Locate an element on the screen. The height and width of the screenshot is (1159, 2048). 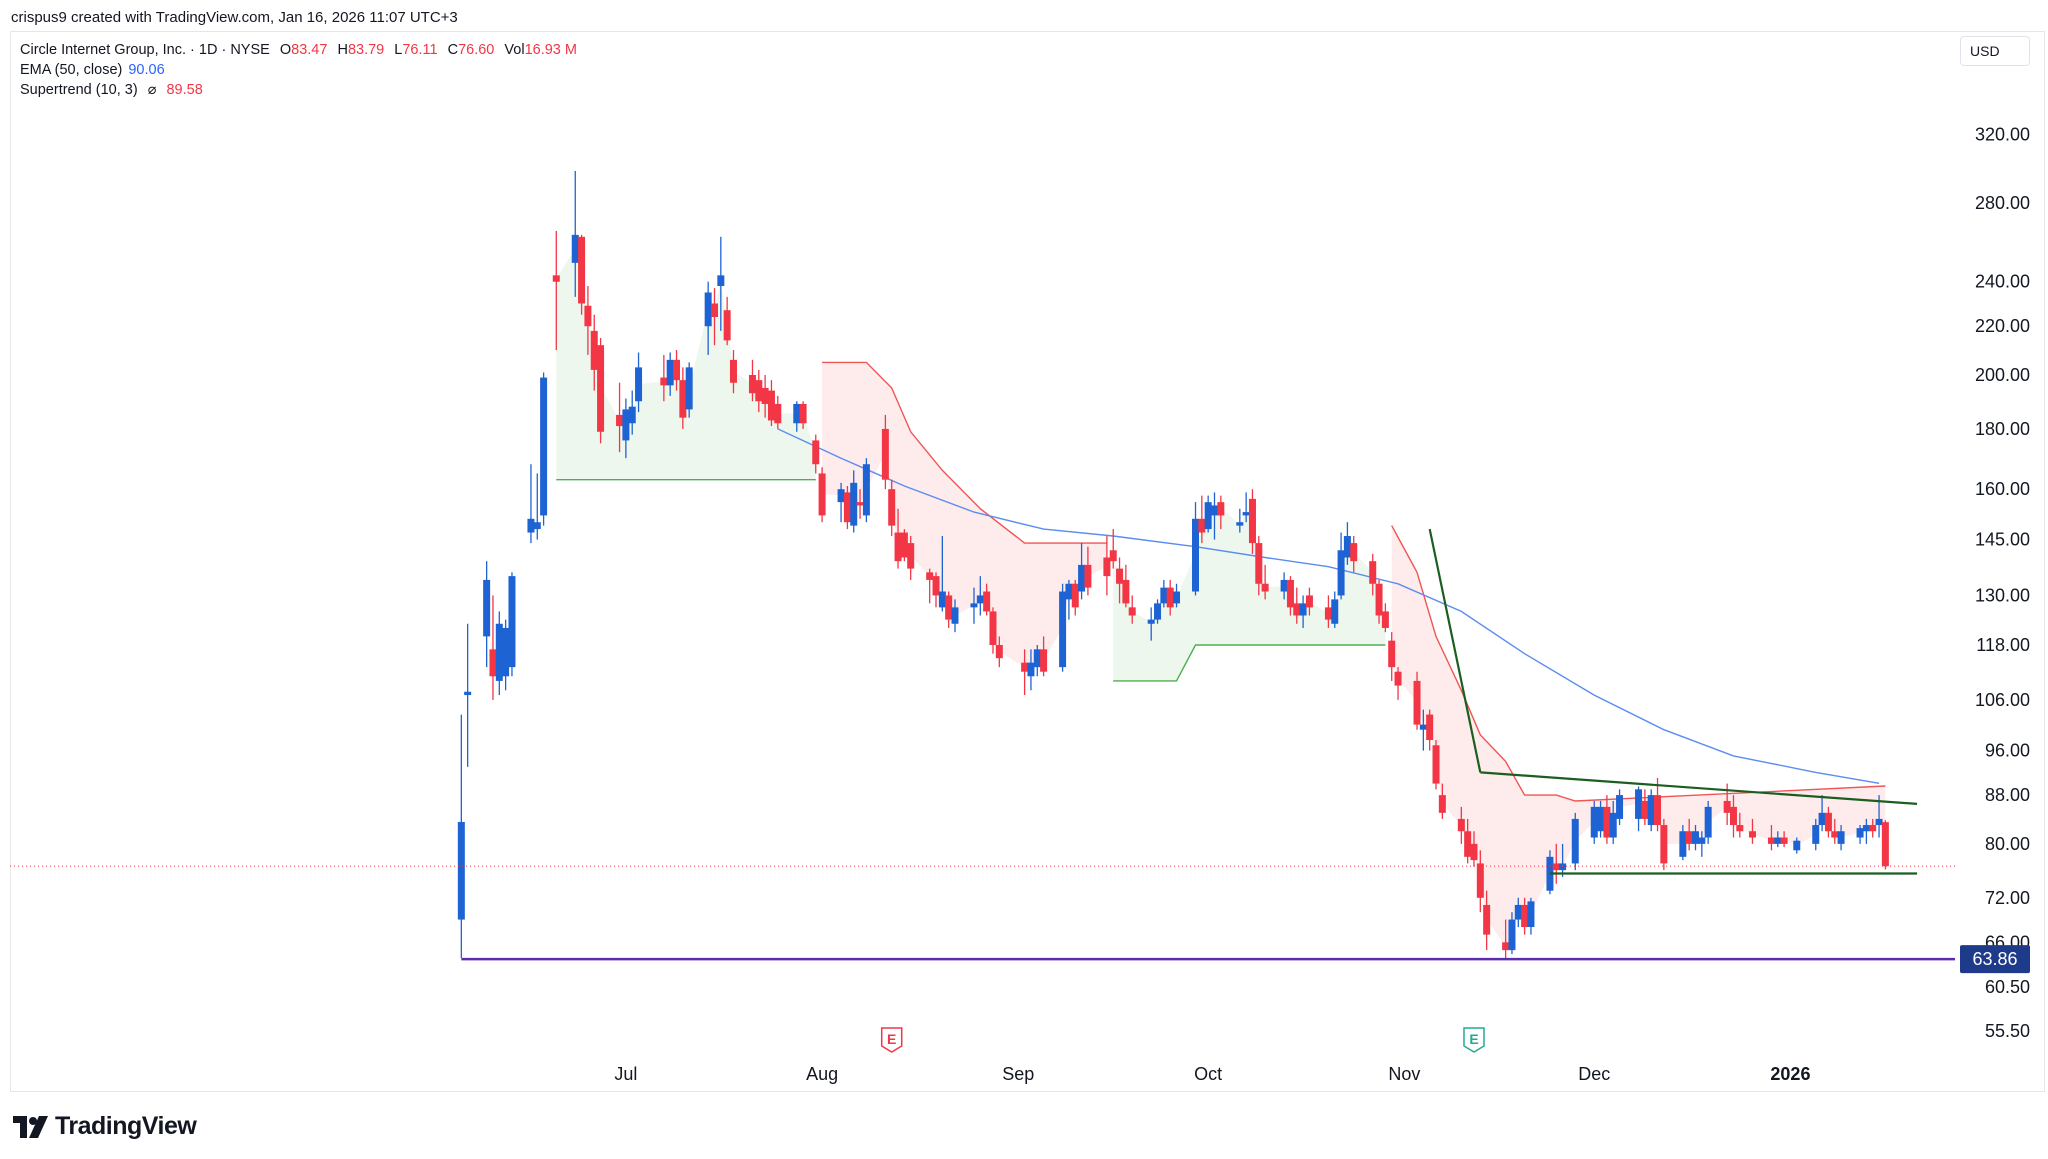
y-tick-label: 220.00 is located at coordinates (2002, 326).